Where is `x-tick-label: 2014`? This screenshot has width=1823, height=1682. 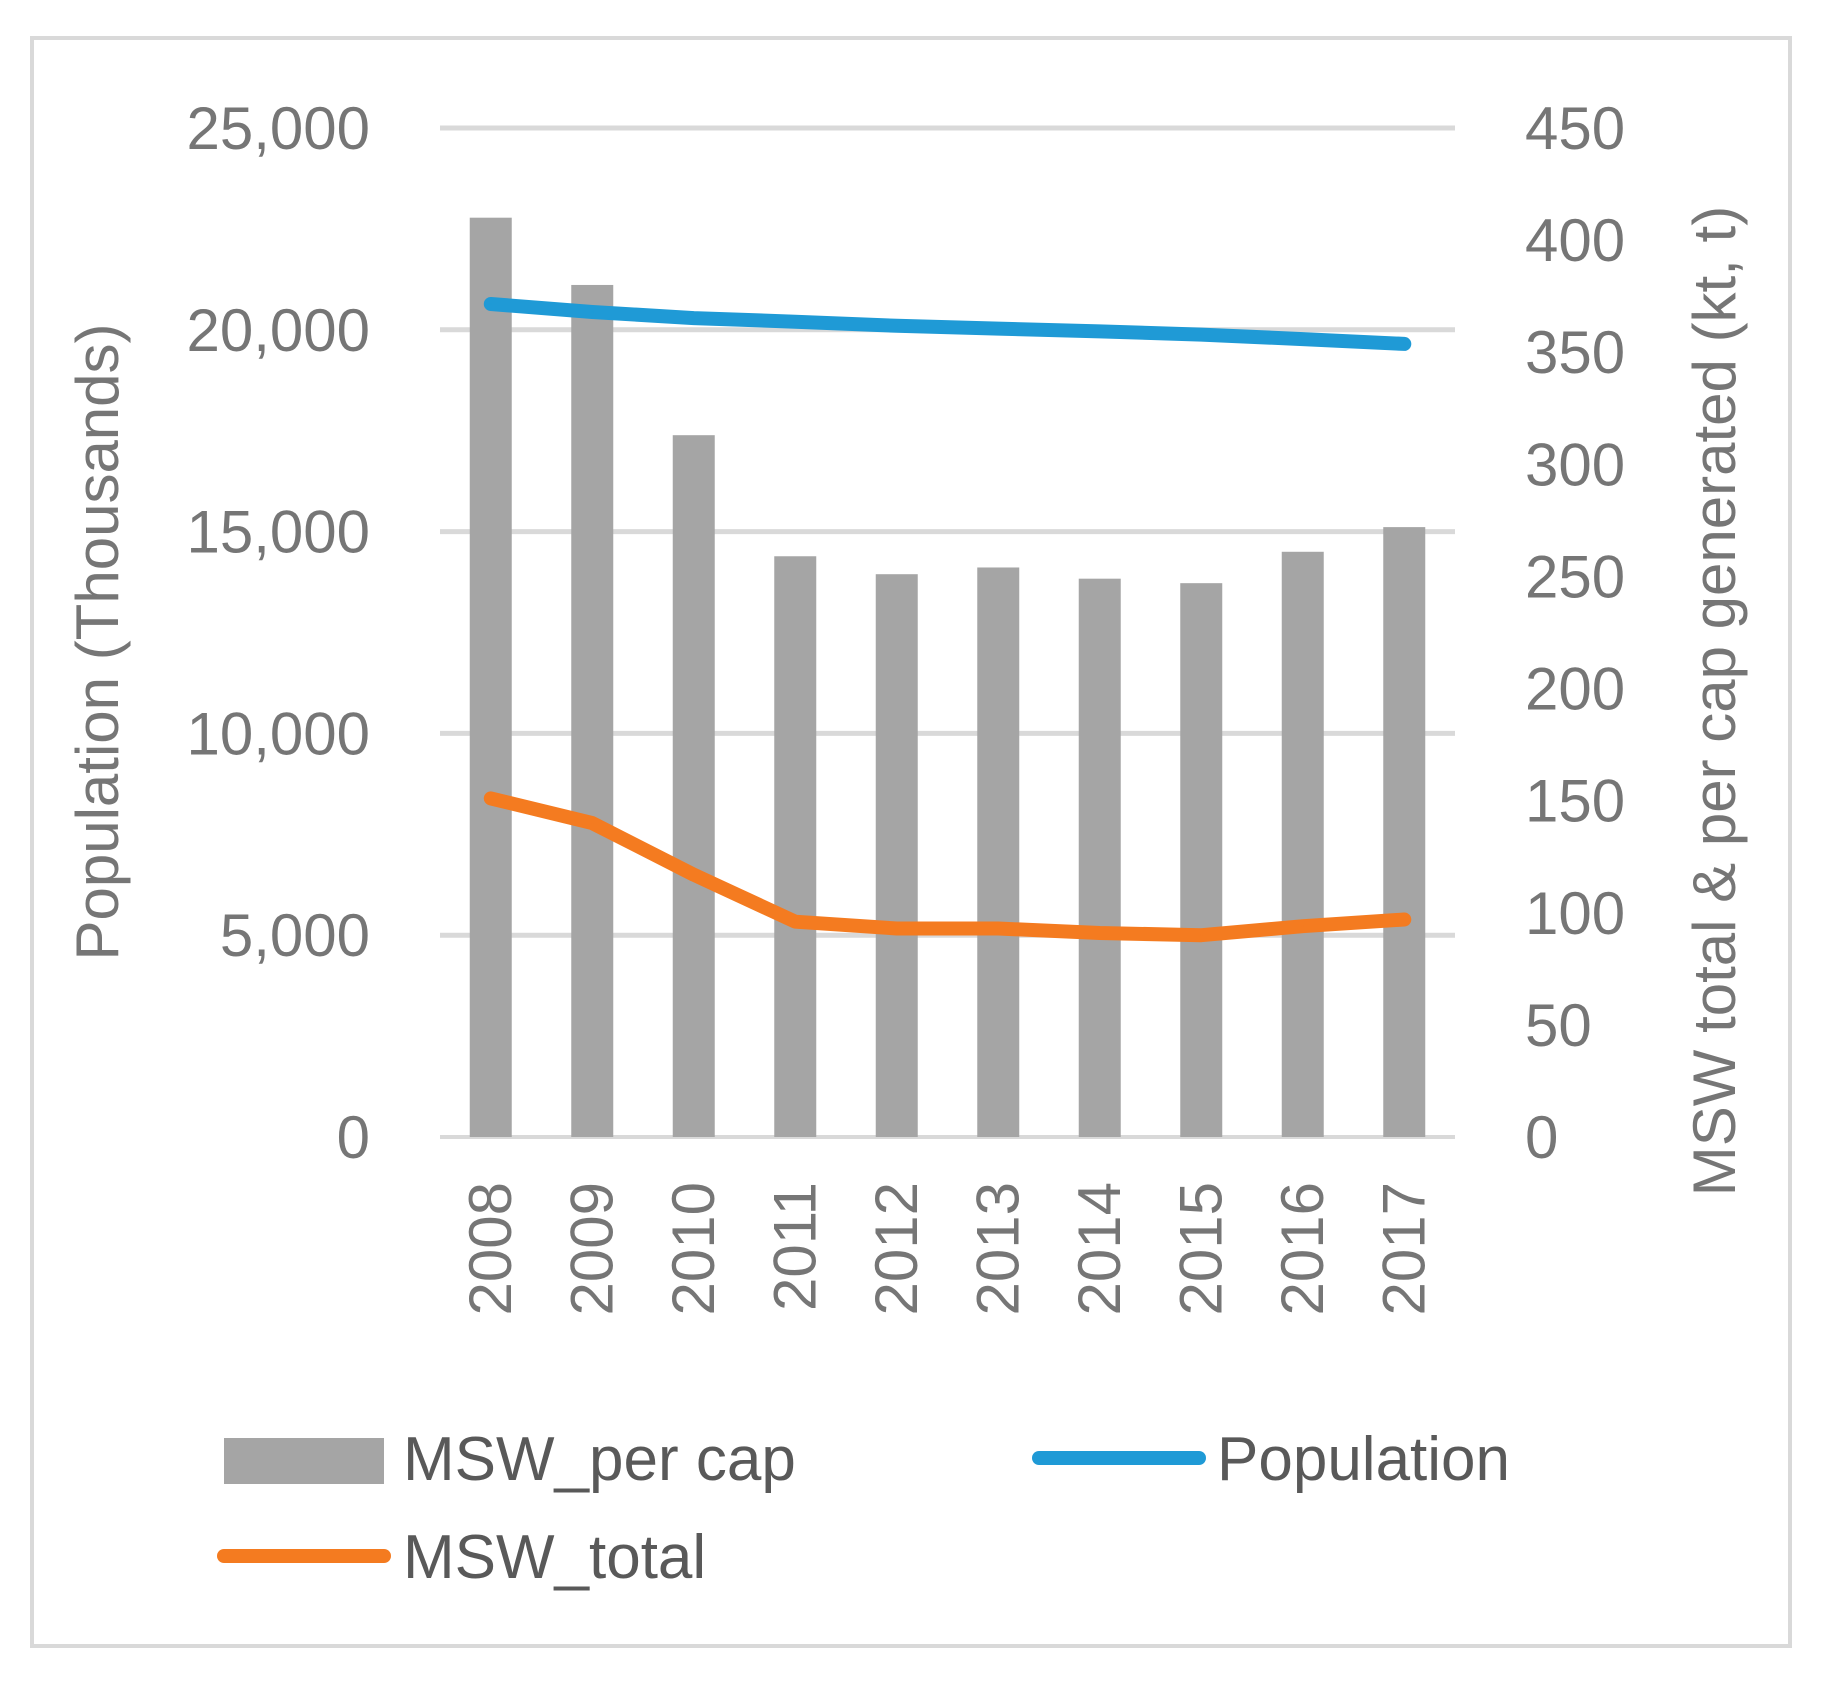 x-tick-label: 2014 is located at coordinates (1099, 1248).